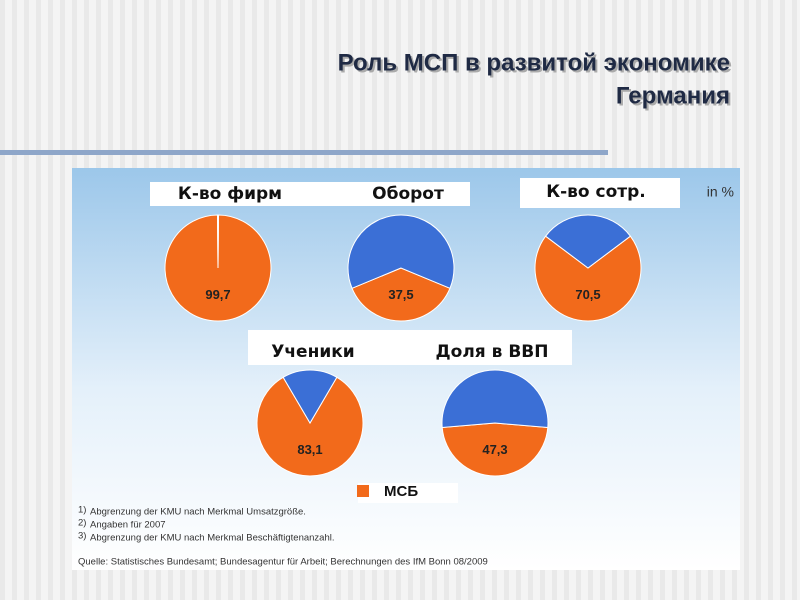  What do you see at coordinates (230, 194) in the screenshot?
I see `pie-title: К-во фирм` at bounding box center [230, 194].